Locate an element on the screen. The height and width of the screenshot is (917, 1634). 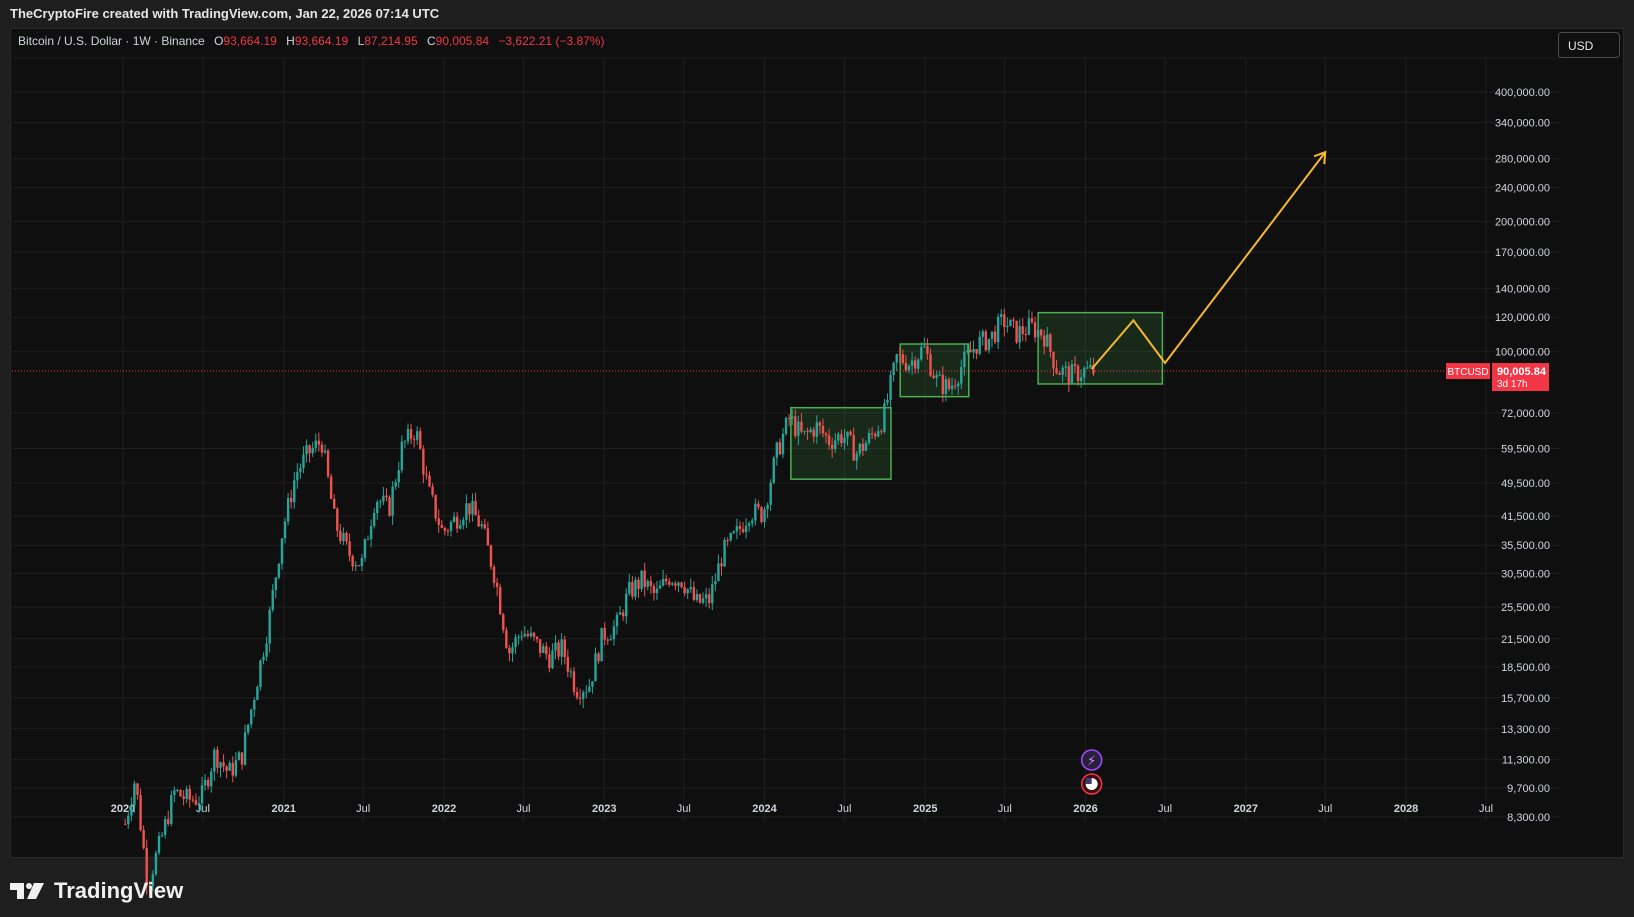
y-tick-label: 13,300.00 is located at coordinates (1525, 730).